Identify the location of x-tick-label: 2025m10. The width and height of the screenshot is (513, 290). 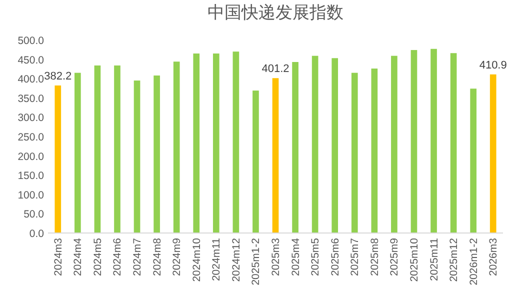
(414, 260).